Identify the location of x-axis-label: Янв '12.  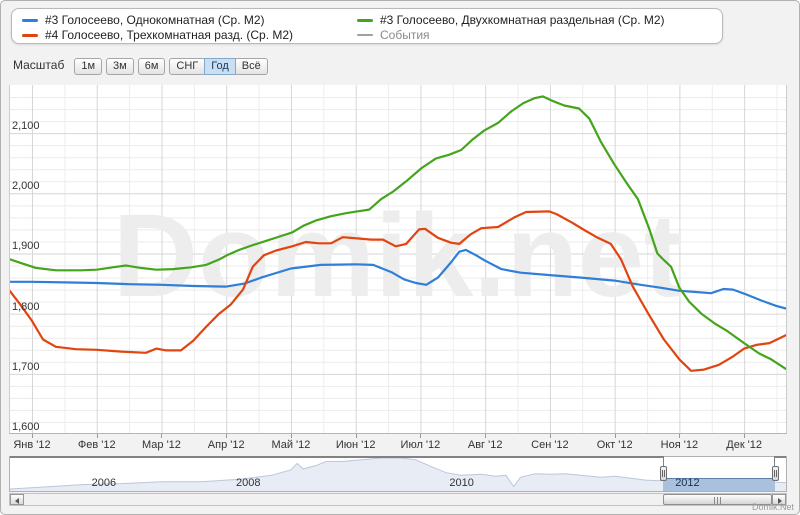
(32, 445).